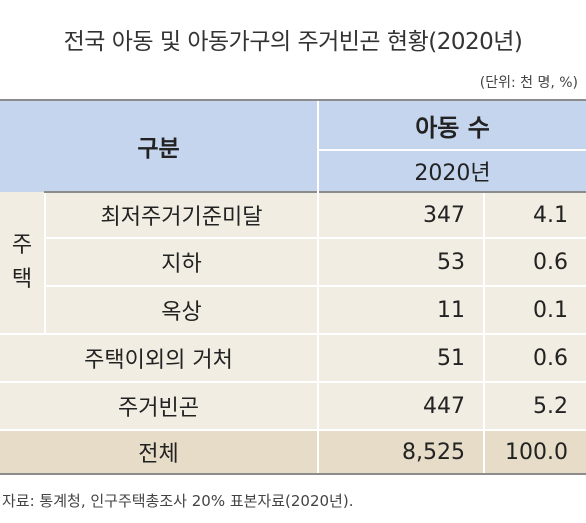  I want to click on table-title: 전국 아동 및 아동가구의 주거빈곤 현황(2020년), so click(293, 42).